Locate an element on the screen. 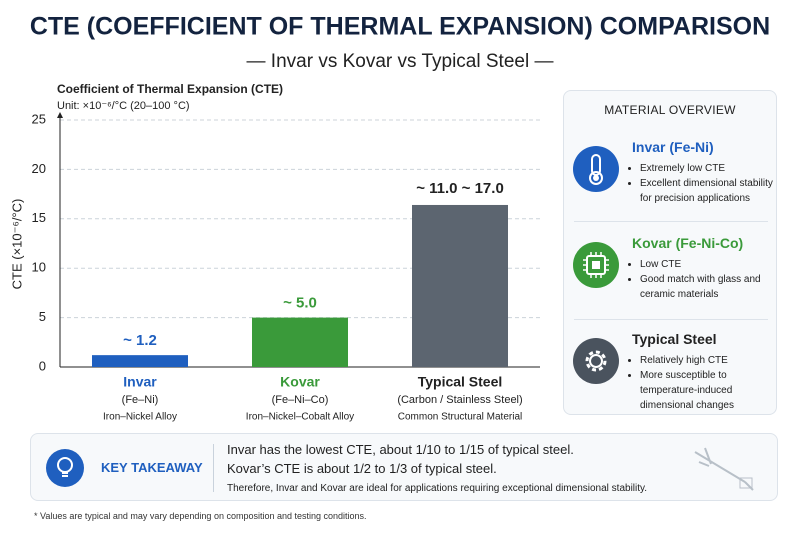  value-label: ~ 5.0 is located at coordinates (300, 303).